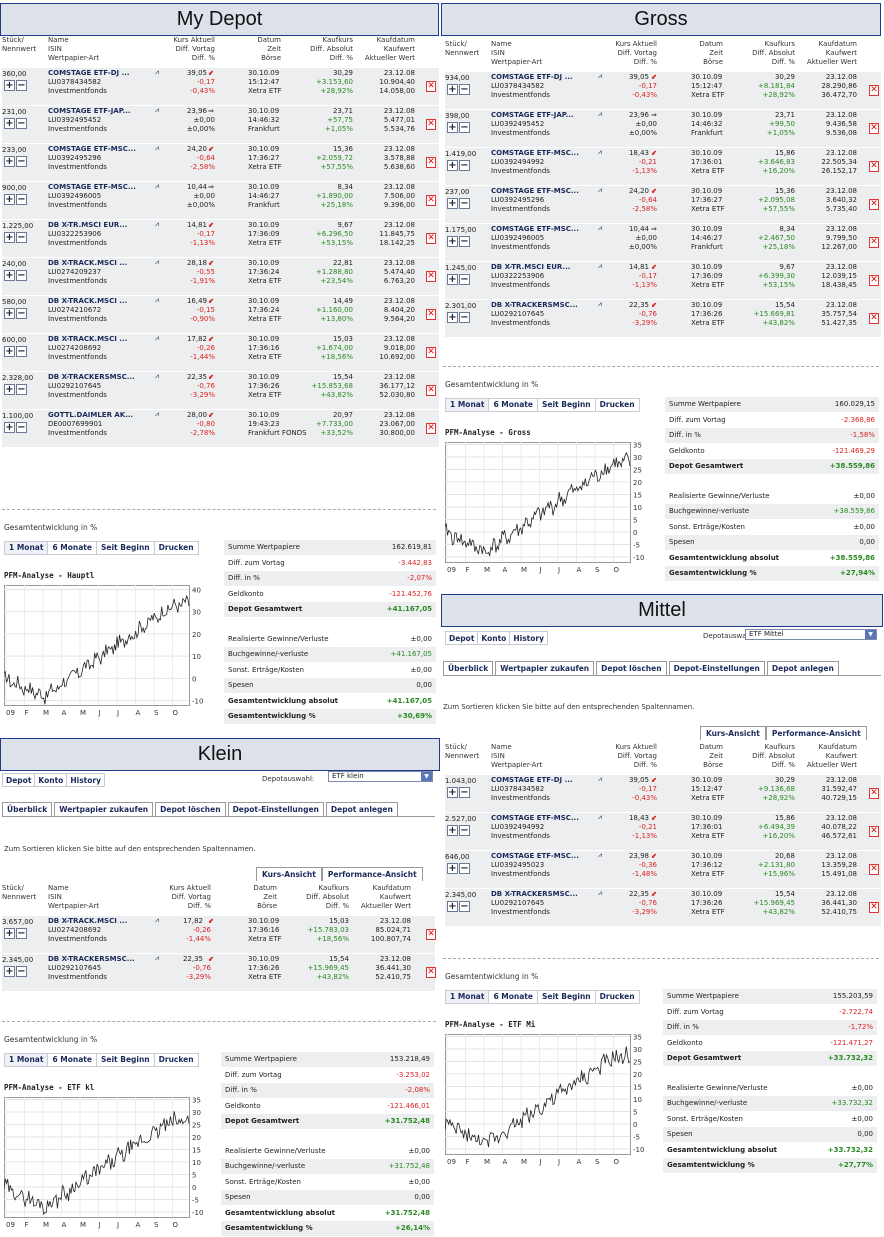 The width and height of the screenshot is (884, 1237). Describe the element at coordinates (713, 62) in the screenshot. I see `column-header-boerse: Börse` at that location.